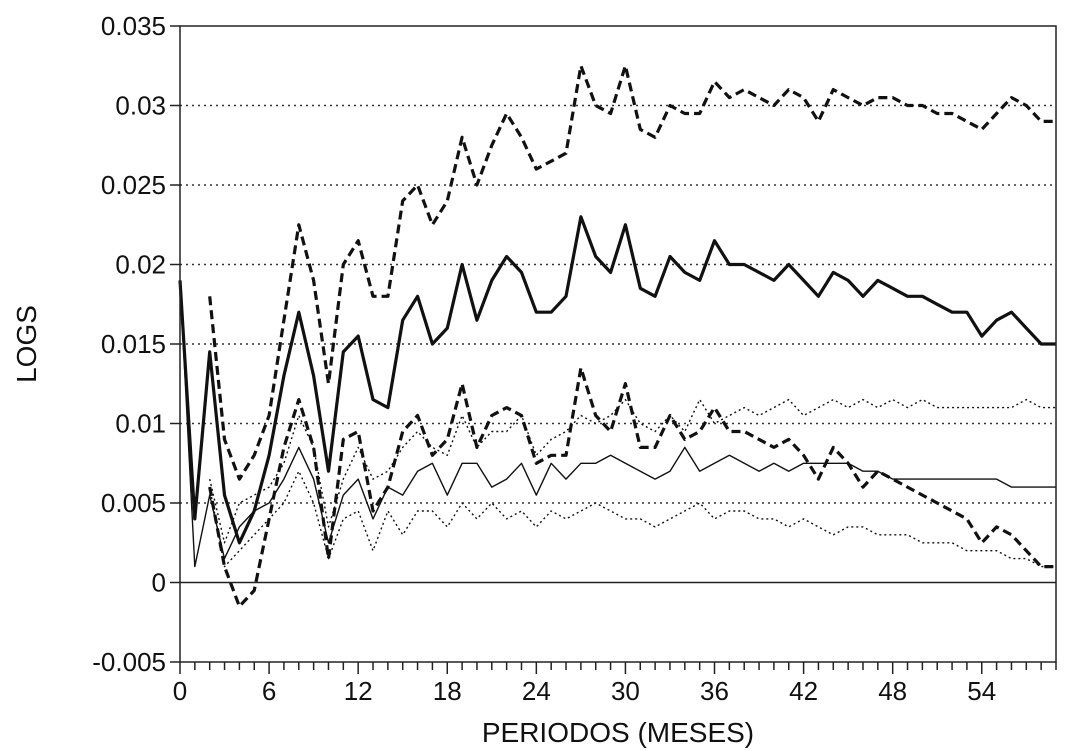 The image size is (1065, 751). I want to click on y-tick-label: 0.01, so click(140, 424).